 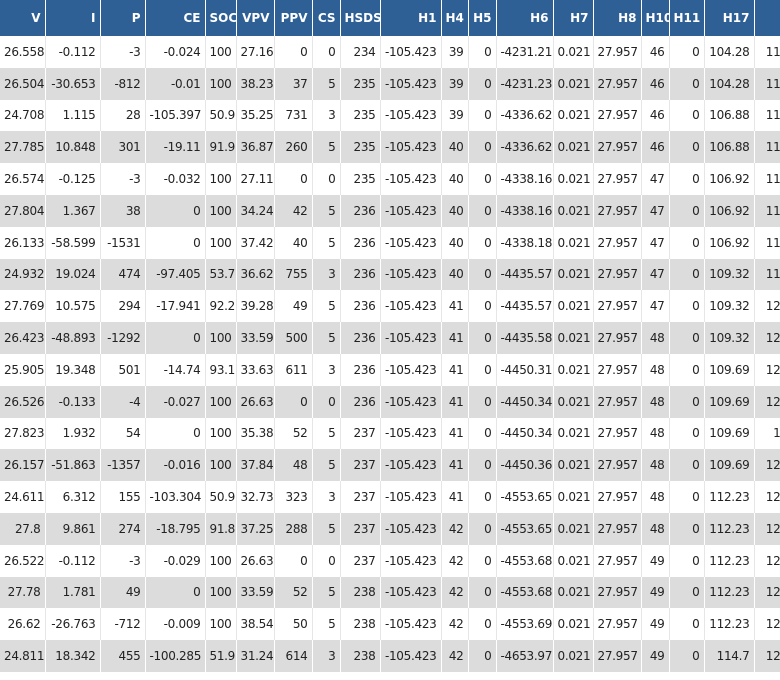 What do you see at coordinates (123, 210) in the screenshot?
I see `cell-p: 38` at bounding box center [123, 210].